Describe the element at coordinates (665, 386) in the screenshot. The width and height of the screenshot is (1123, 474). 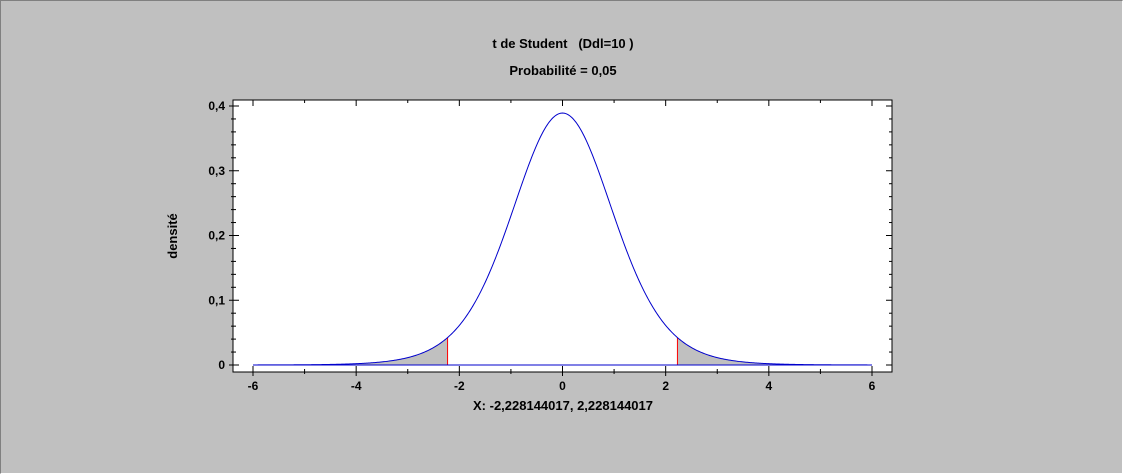
I see `x-tick-label: 2` at that location.